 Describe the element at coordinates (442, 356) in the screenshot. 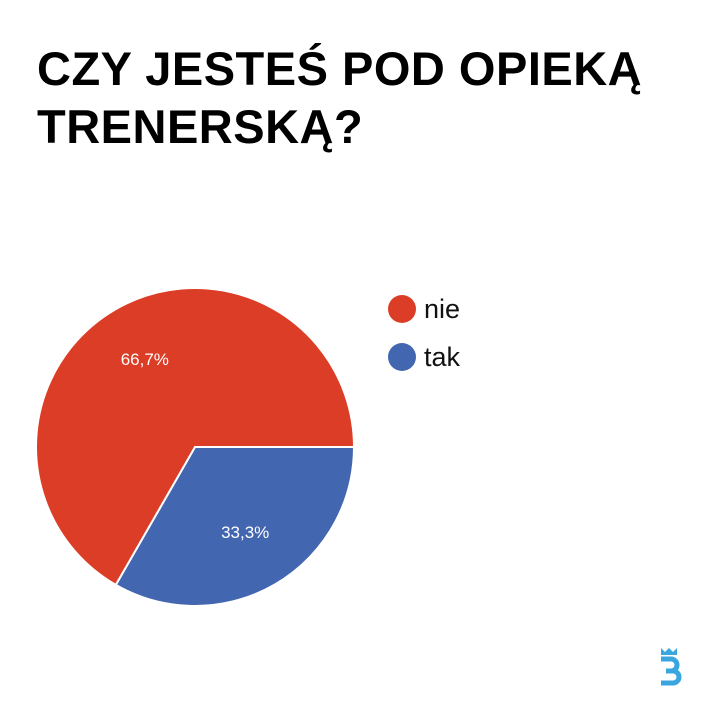

I see `legend-label-tak: tak` at that location.